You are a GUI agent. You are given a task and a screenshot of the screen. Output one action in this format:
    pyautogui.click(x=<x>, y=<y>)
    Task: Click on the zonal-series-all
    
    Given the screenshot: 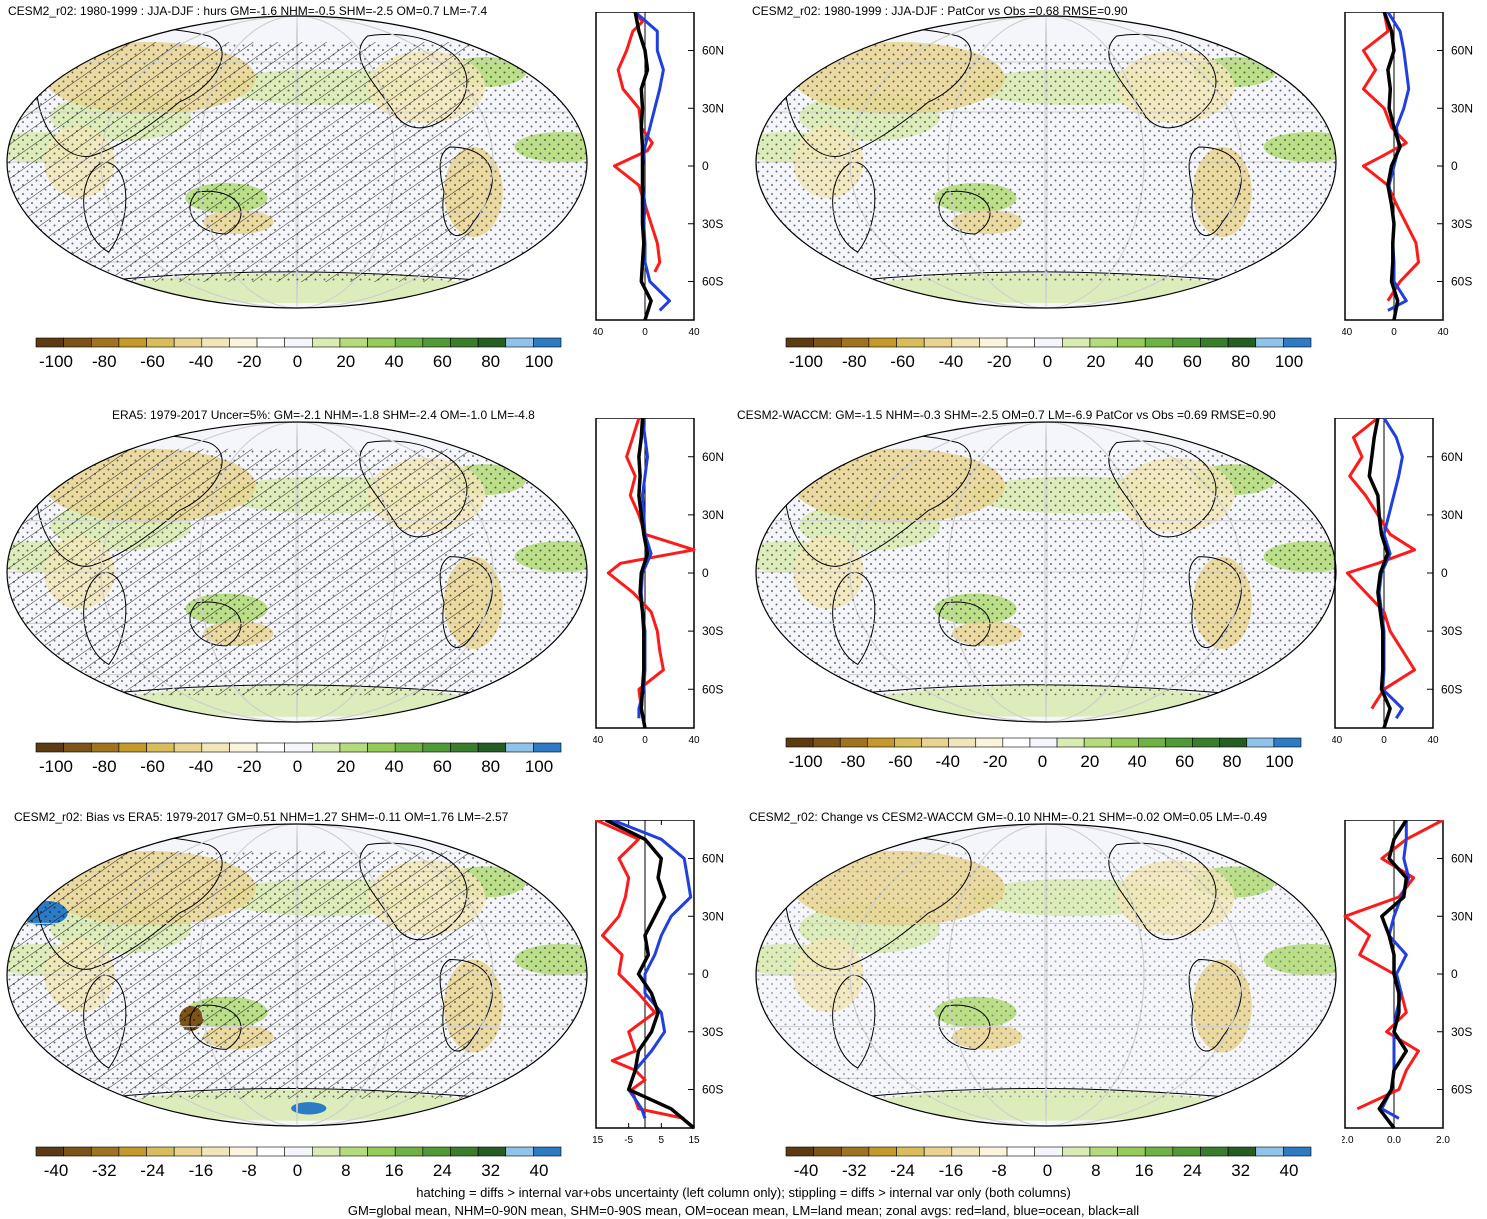 What is the action you would take?
    pyautogui.click(x=1379, y=573)
    